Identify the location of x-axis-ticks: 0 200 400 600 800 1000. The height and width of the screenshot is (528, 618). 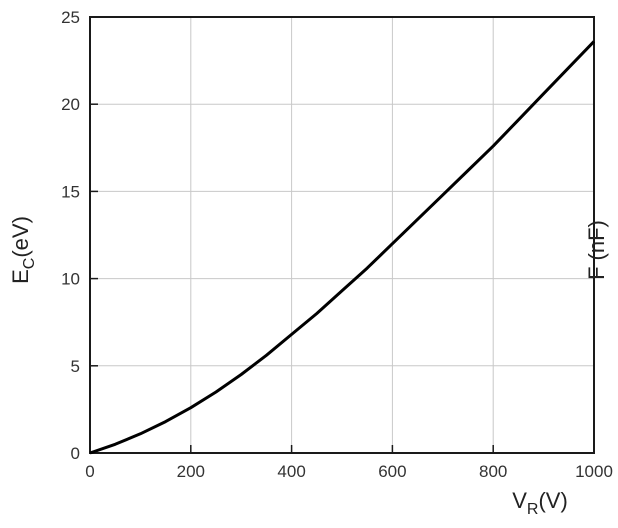
(349, 463).